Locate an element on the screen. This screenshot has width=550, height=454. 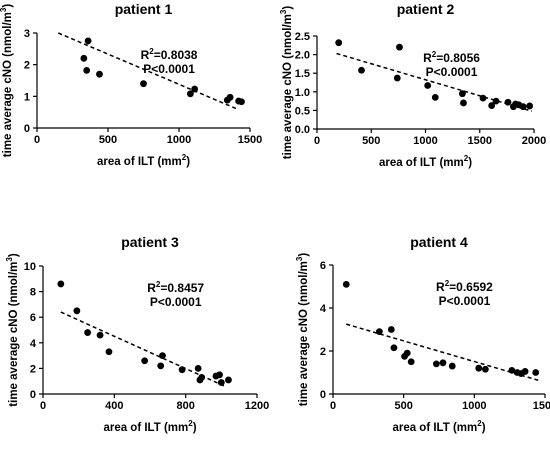
x-tick-label: 400 is located at coordinates (114, 406).